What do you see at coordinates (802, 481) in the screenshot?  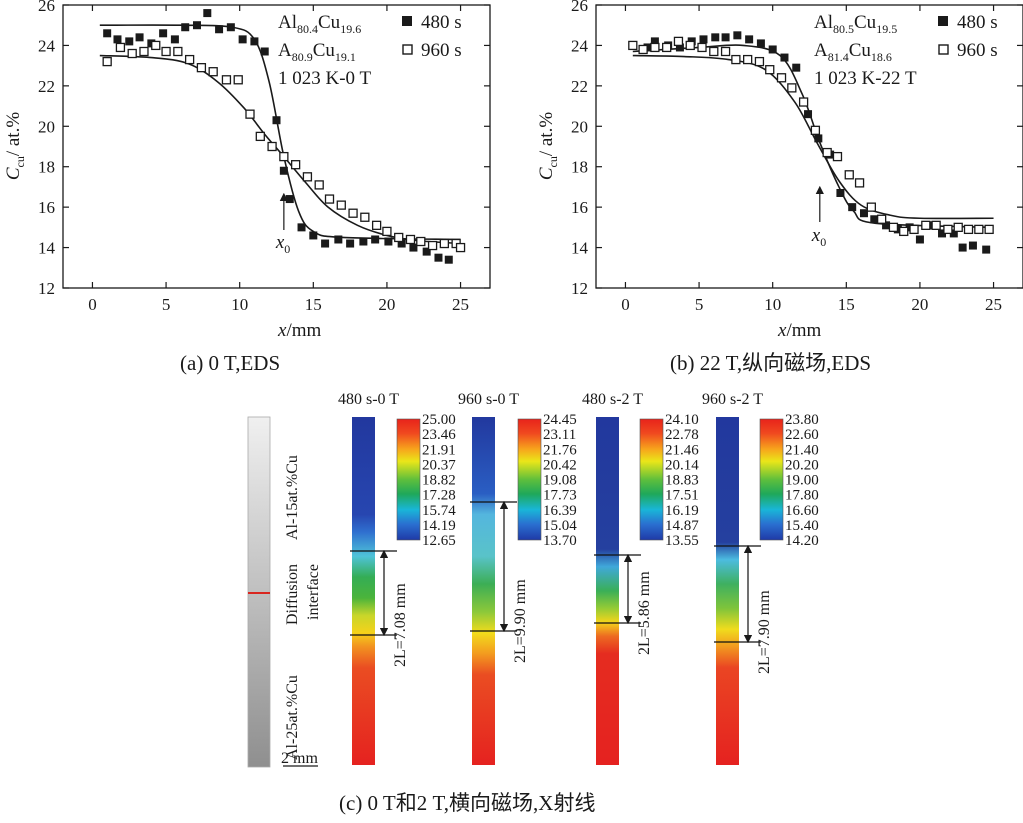 I see `colorbar-tick-label: 19.00` at bounding box center [802, 481].